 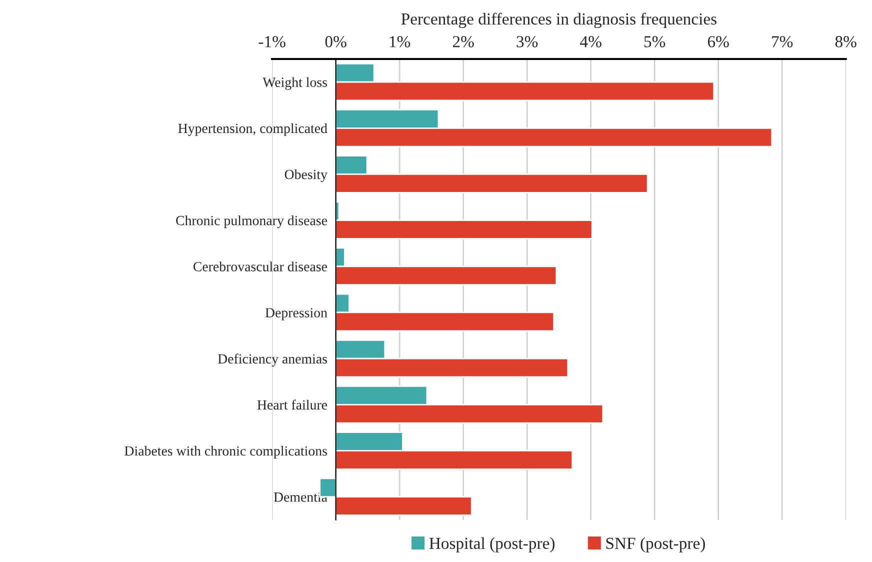 What do you see at coordinates (272, 360) in the screenshot?
I see `y-tick-label: Deficiency anemias` at bounding box center [272, 360].